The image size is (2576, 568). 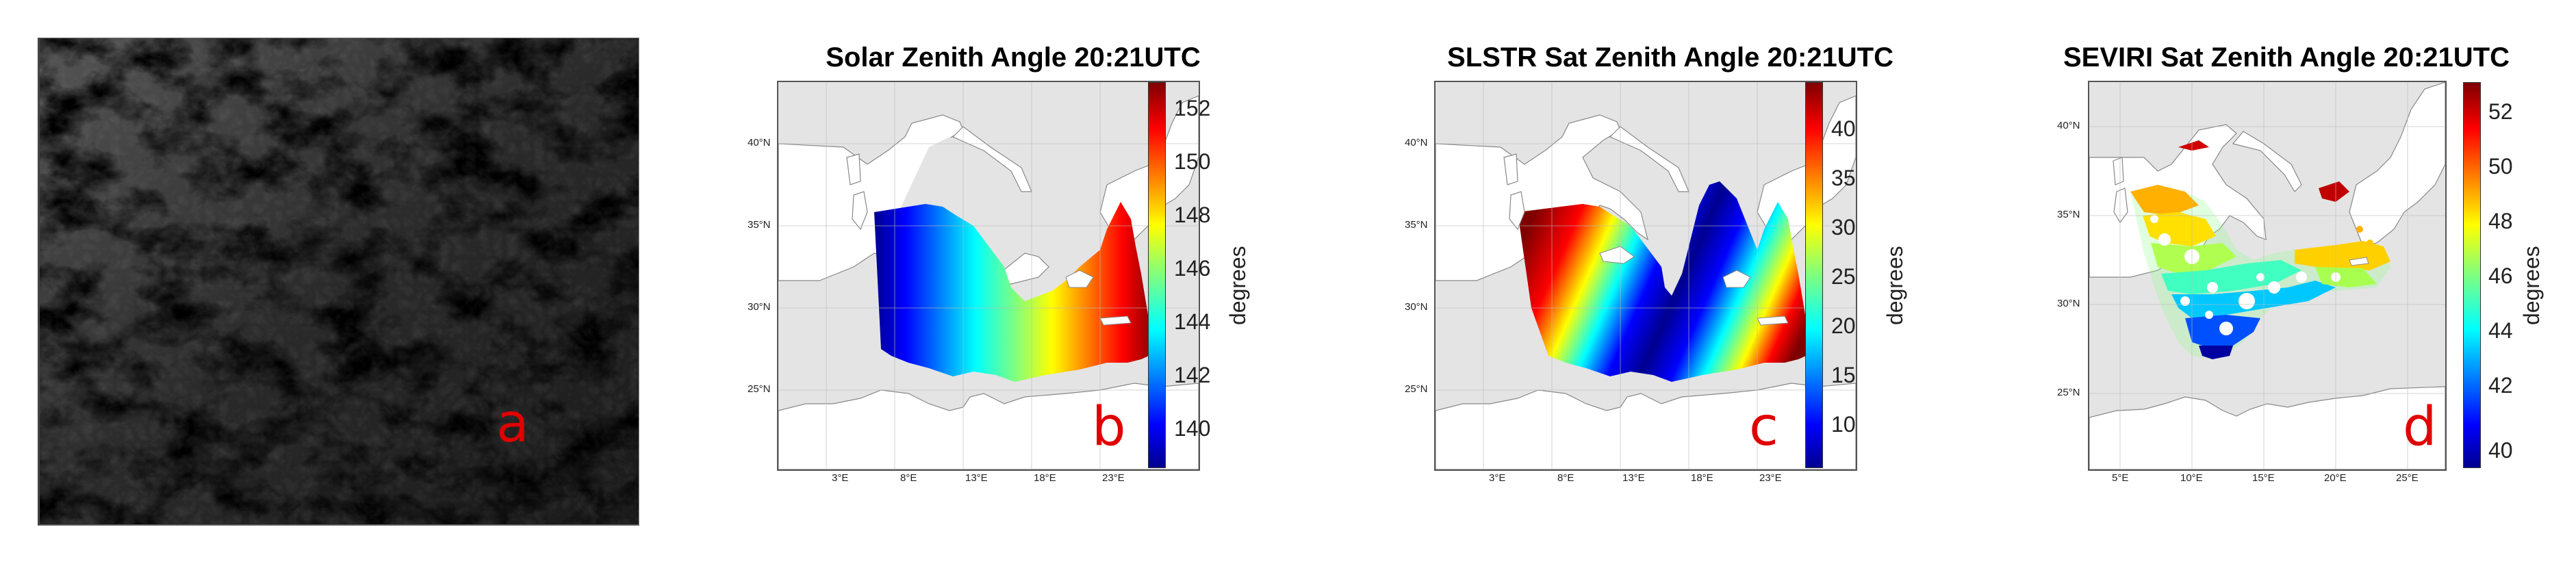 What do you see at coordinates (2260, 249) in the screenshot?
I see `swath-d` at bounding box center [2260, 249].